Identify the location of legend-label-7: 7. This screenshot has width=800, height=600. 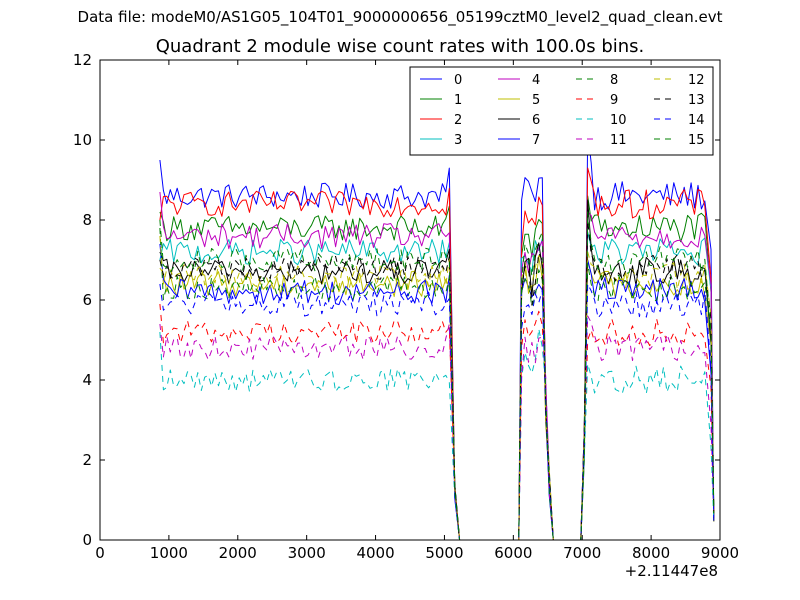
(536, 140).